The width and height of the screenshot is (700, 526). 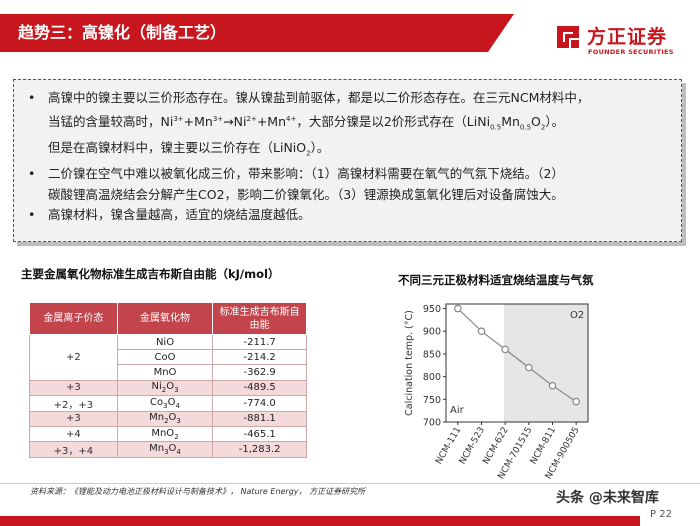 What do you see at coordinates (577, 315) in the screenshot?
I see `region-label-o2: O2` at bounding box center [577, 315].